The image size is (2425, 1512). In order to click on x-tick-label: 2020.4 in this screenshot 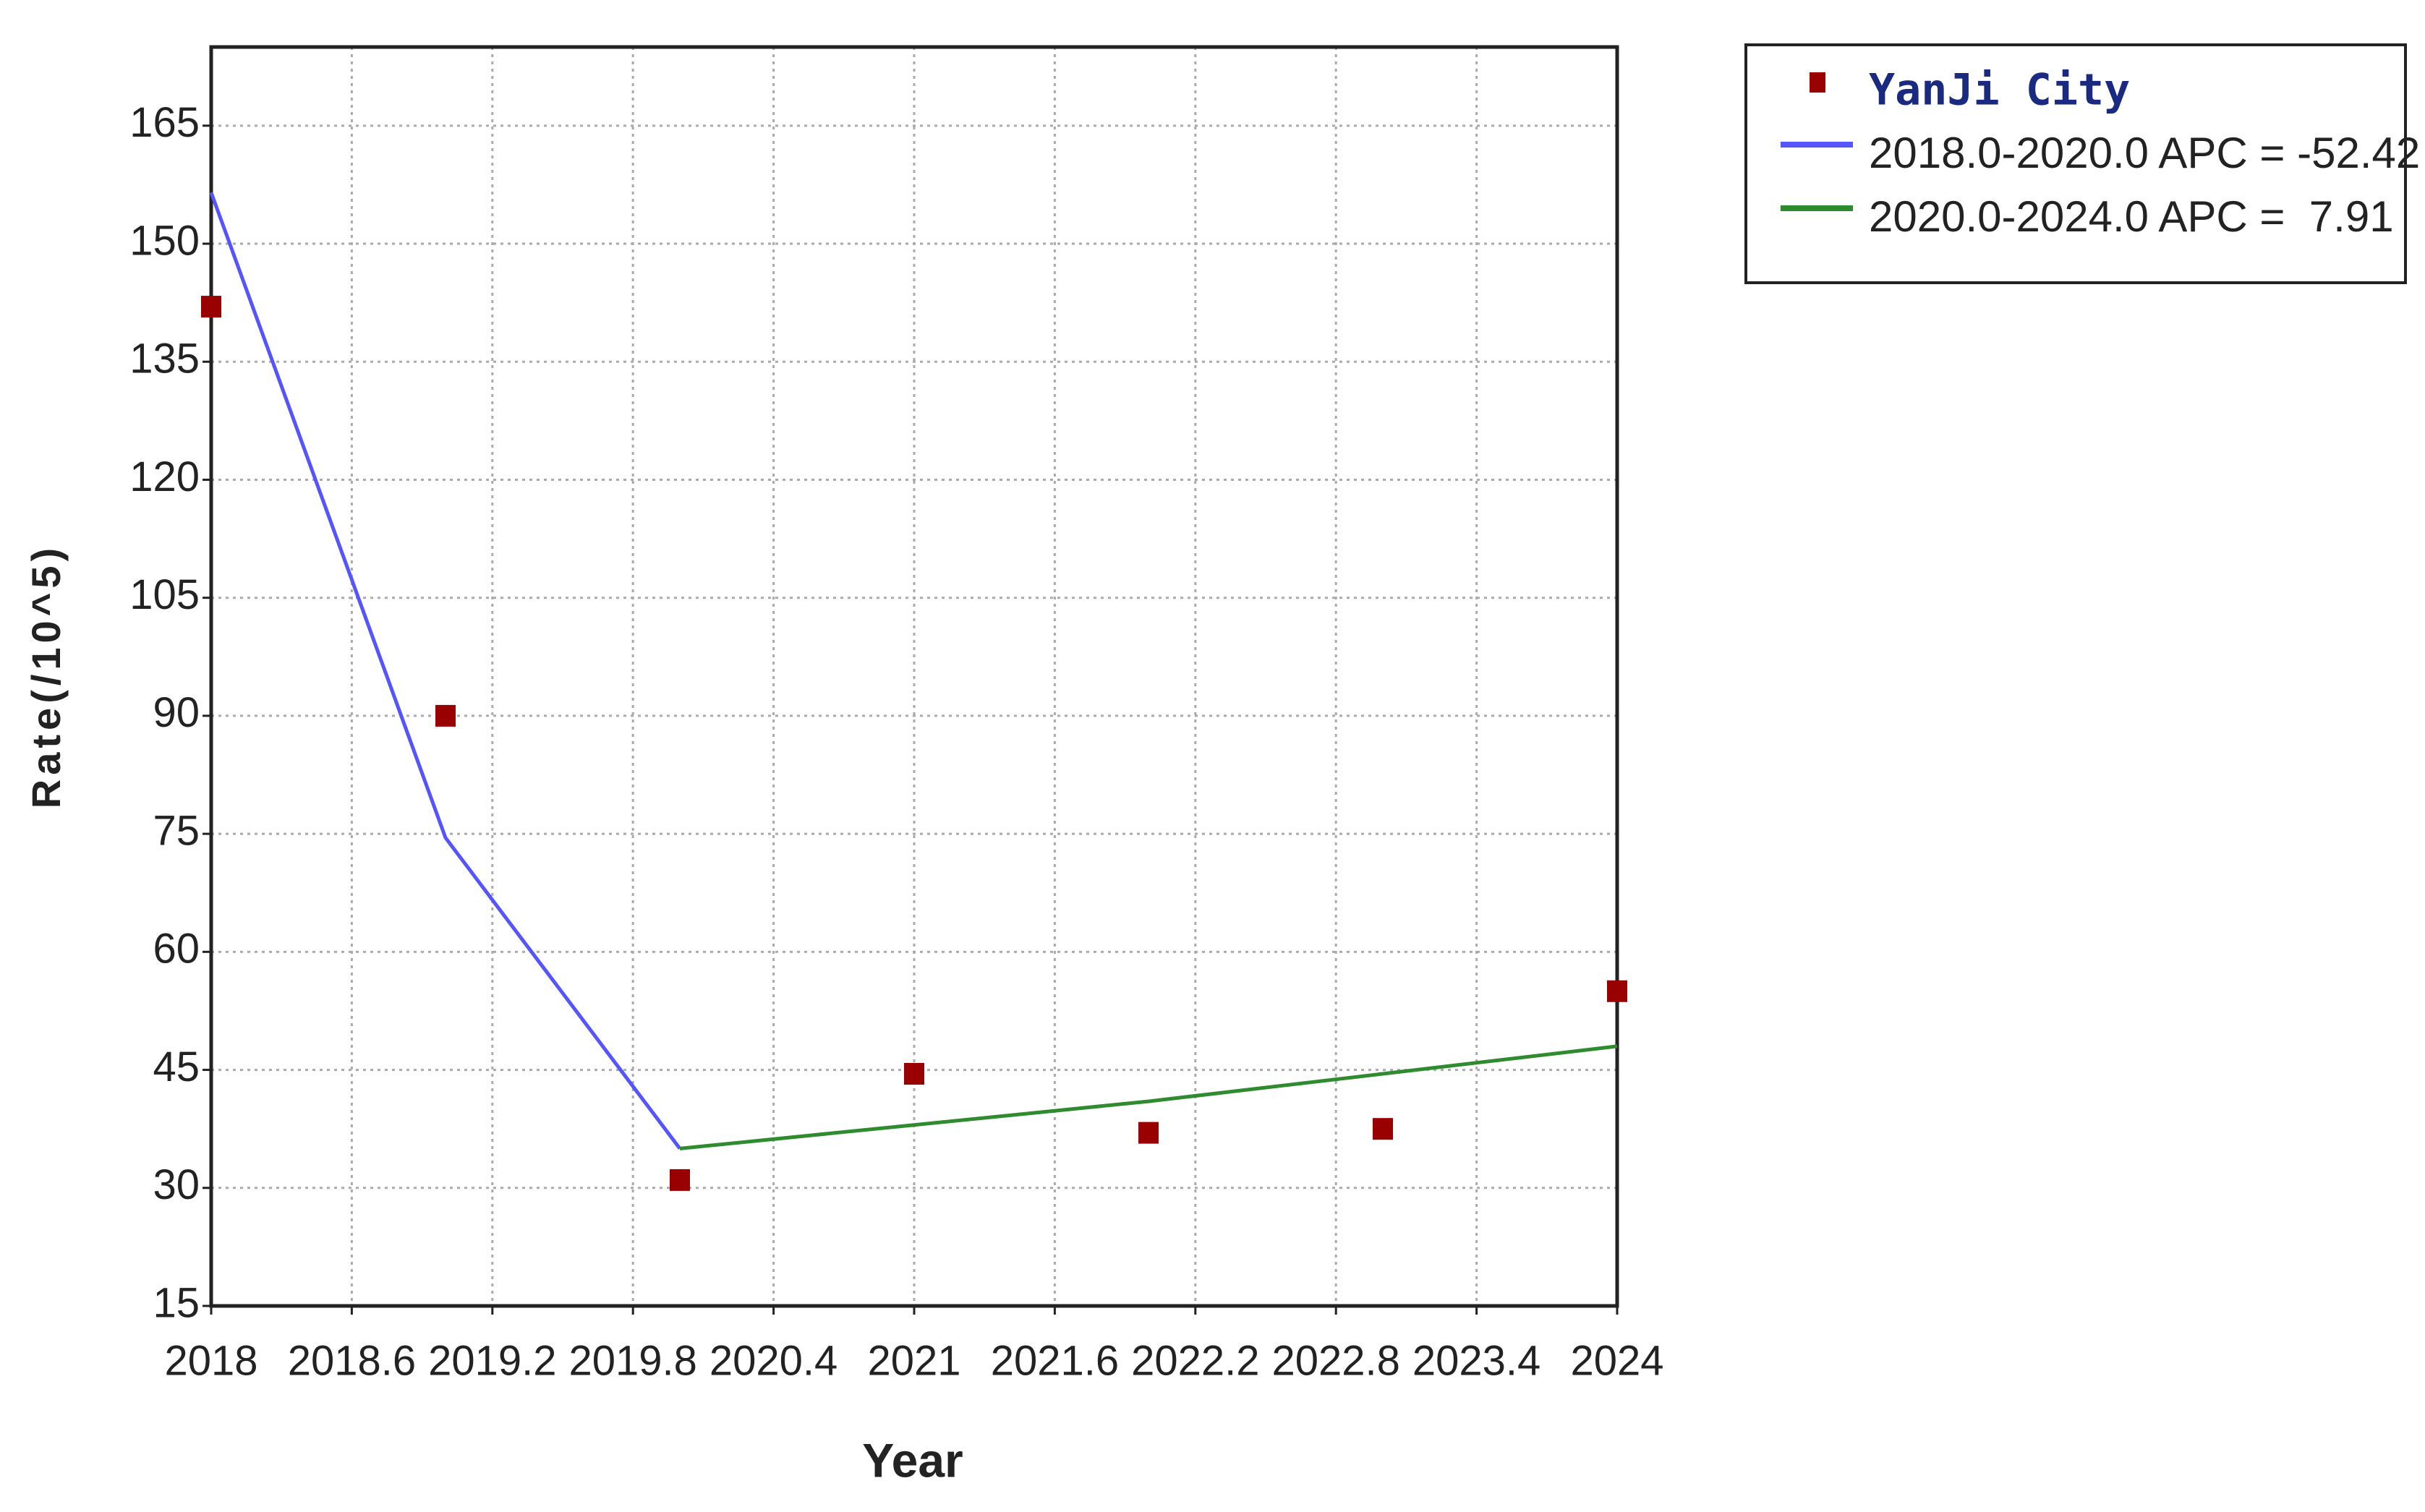, I will do `click(773, 1360)`.